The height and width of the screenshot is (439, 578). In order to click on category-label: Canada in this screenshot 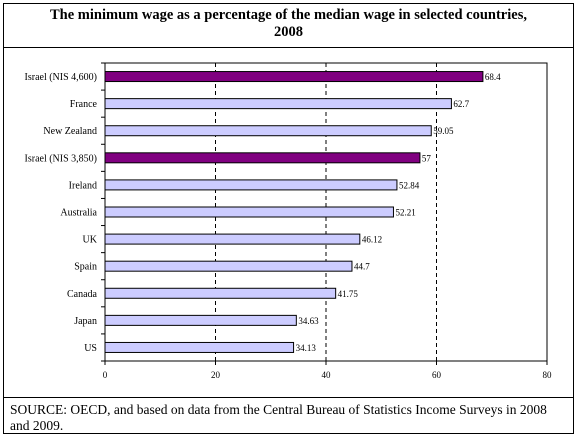, I will do `click(82, 294)`.